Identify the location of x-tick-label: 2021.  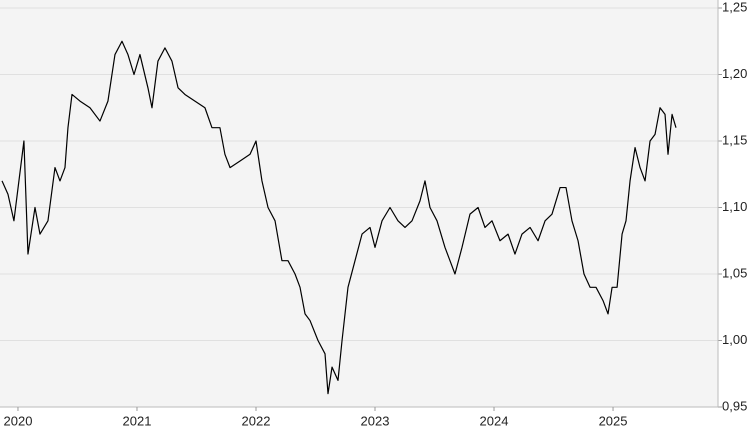
(137, 420).